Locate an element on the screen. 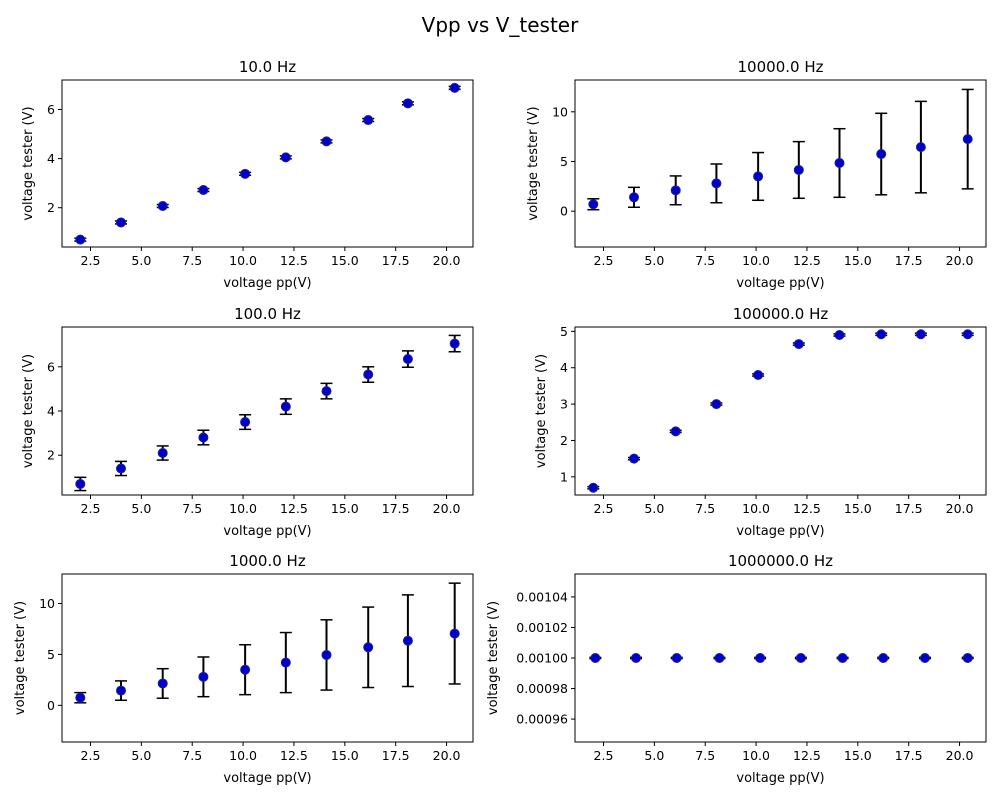 The width and height of the screenshot is (1000, 800). y-tick-label: 10 is located at coordinates (560, 111).